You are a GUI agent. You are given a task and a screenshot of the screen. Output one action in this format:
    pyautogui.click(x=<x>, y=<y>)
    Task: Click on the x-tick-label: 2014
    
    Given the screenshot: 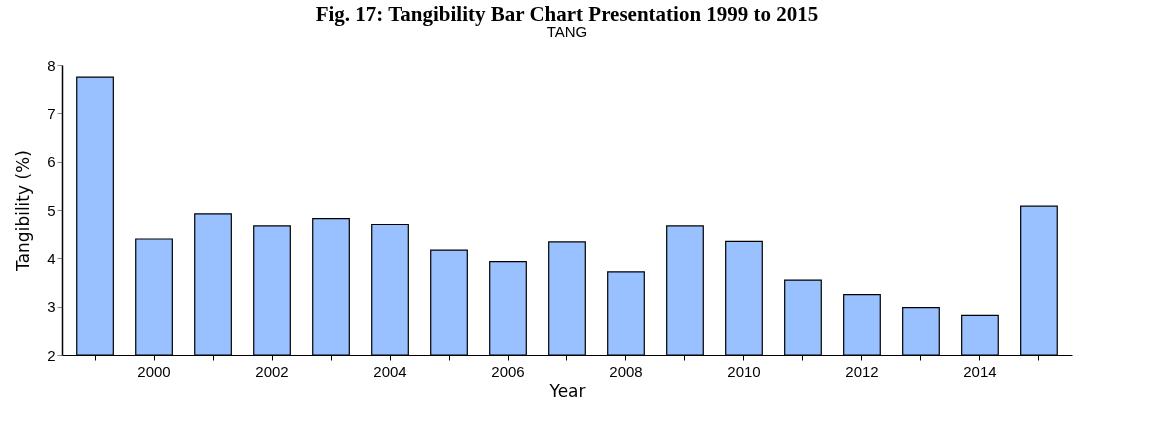 What is the action you would take?
    pyautogui.click(x=980, y=371)
    